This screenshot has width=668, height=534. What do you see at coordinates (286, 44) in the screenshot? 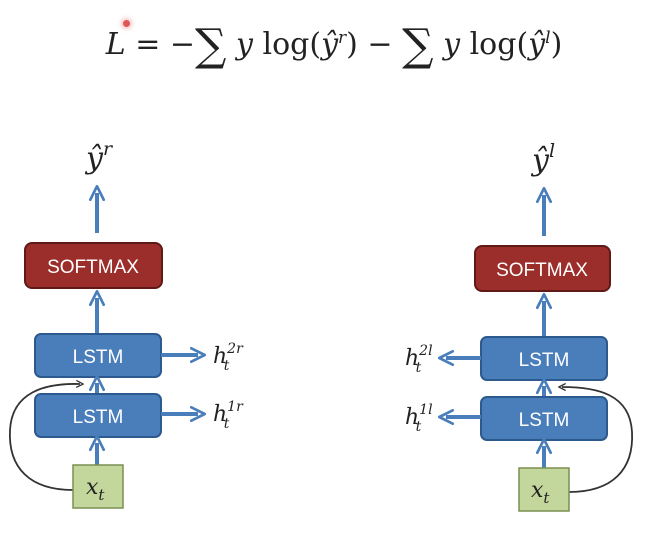
I see `formula-term1-log: log` at bounding box center [286, 44].